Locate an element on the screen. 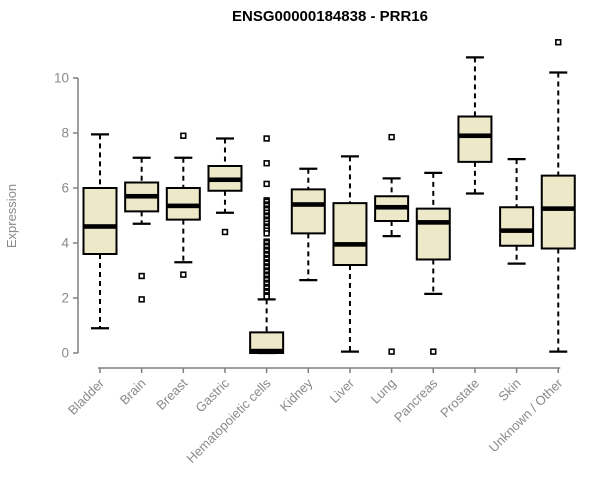  box-liver is located at coordinates (350, 254).